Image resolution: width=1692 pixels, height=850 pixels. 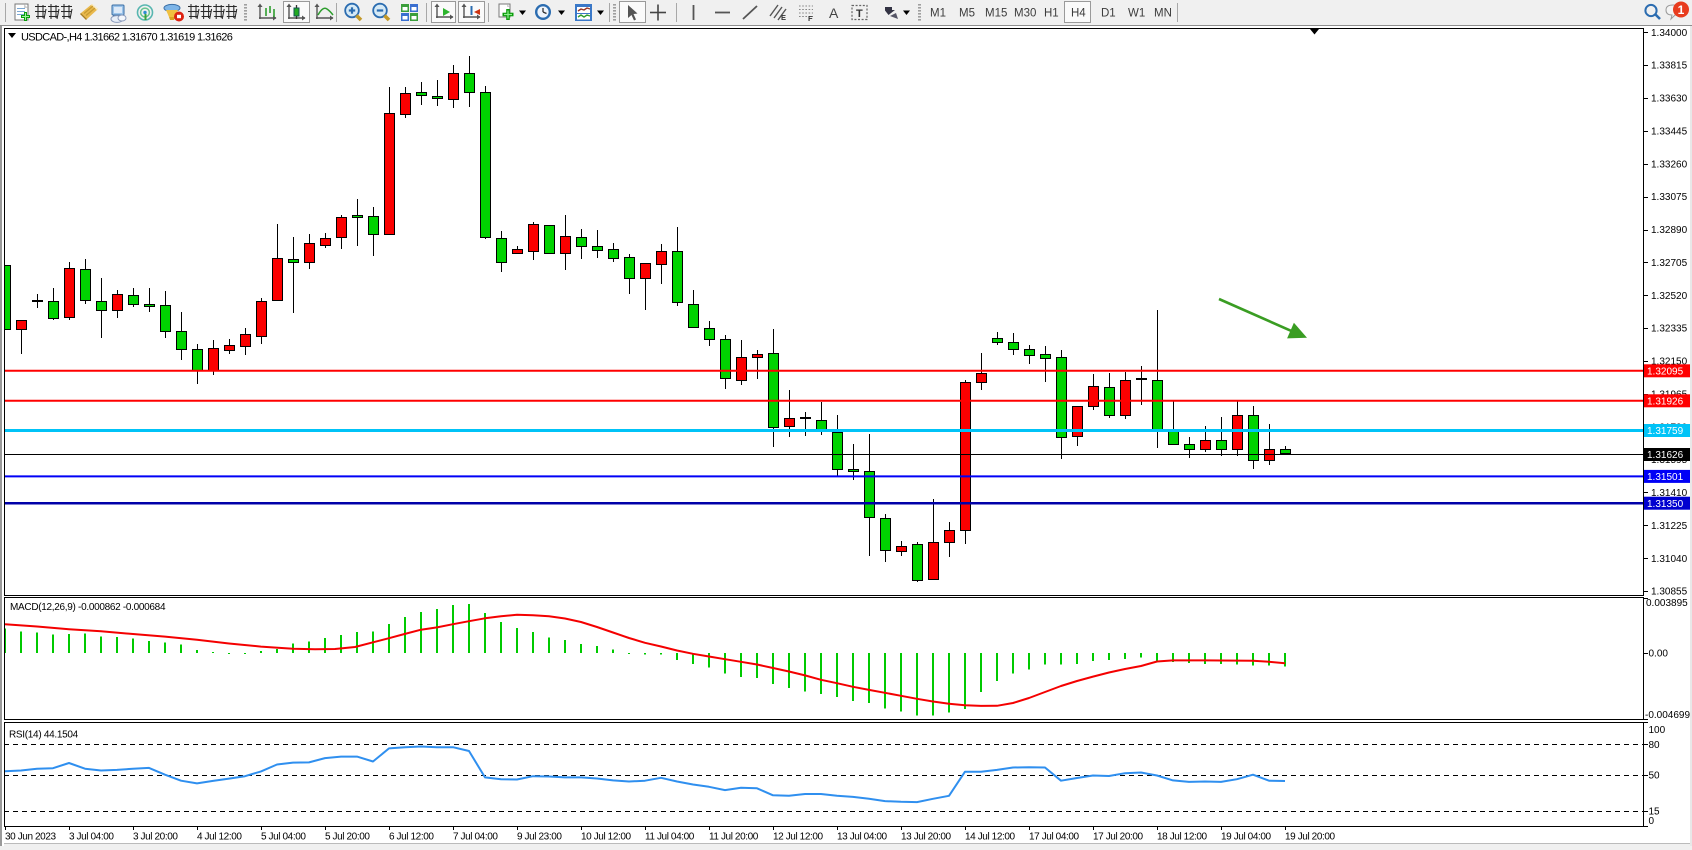 I want to click on svg-text: 19 Jul 04:00, so click(x=1246, y=837).